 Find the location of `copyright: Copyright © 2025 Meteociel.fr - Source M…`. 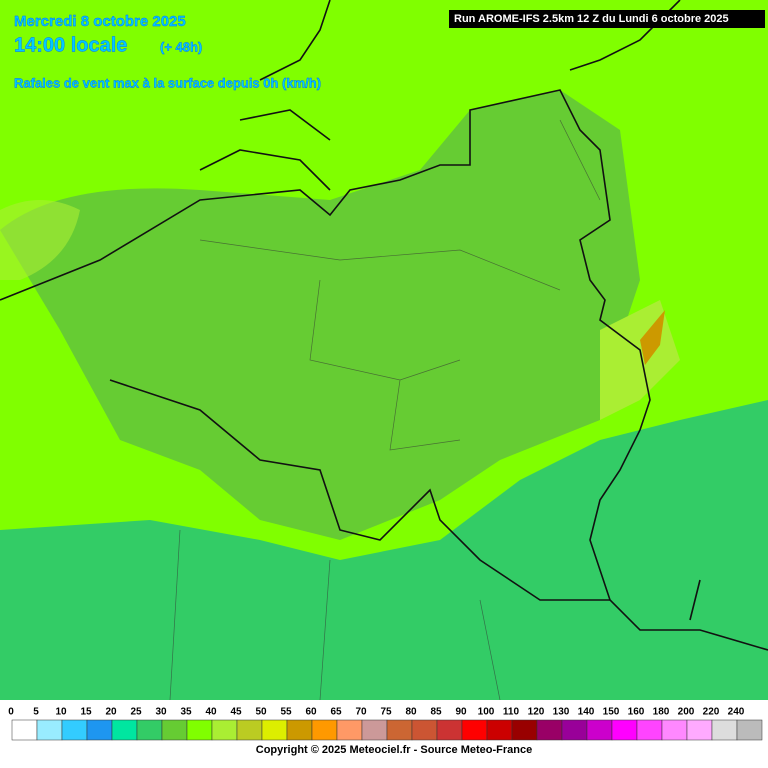

copyright: Copyright © 2025 Meteociel.fr - Source M… is located at coordinates (394, 750).